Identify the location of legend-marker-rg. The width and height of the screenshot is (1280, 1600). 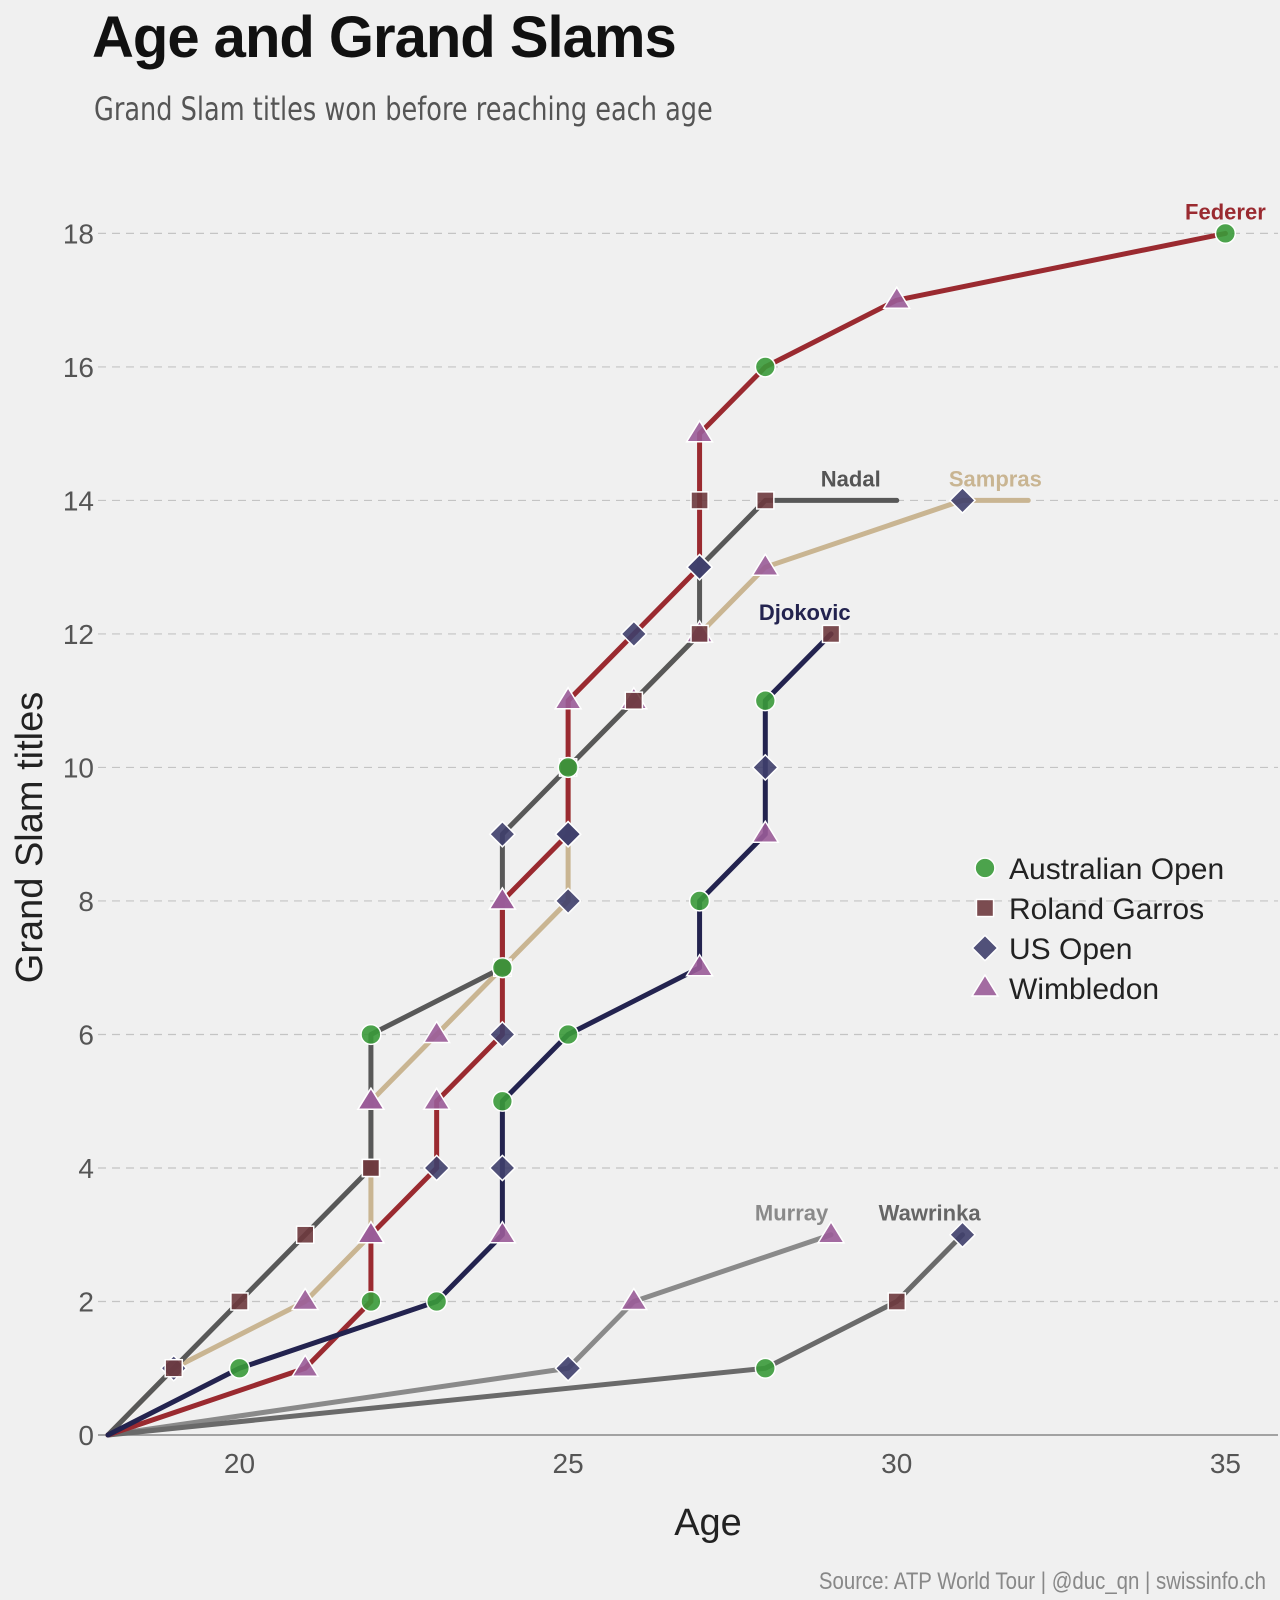
(985, 908).